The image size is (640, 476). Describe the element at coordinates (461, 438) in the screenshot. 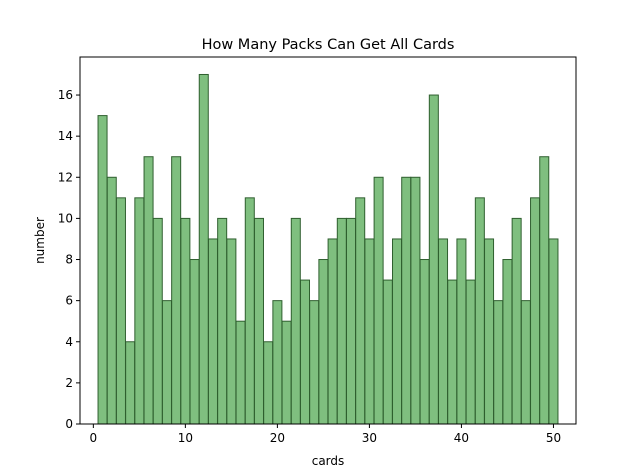

I see `x-tick-label: 40` at that location.